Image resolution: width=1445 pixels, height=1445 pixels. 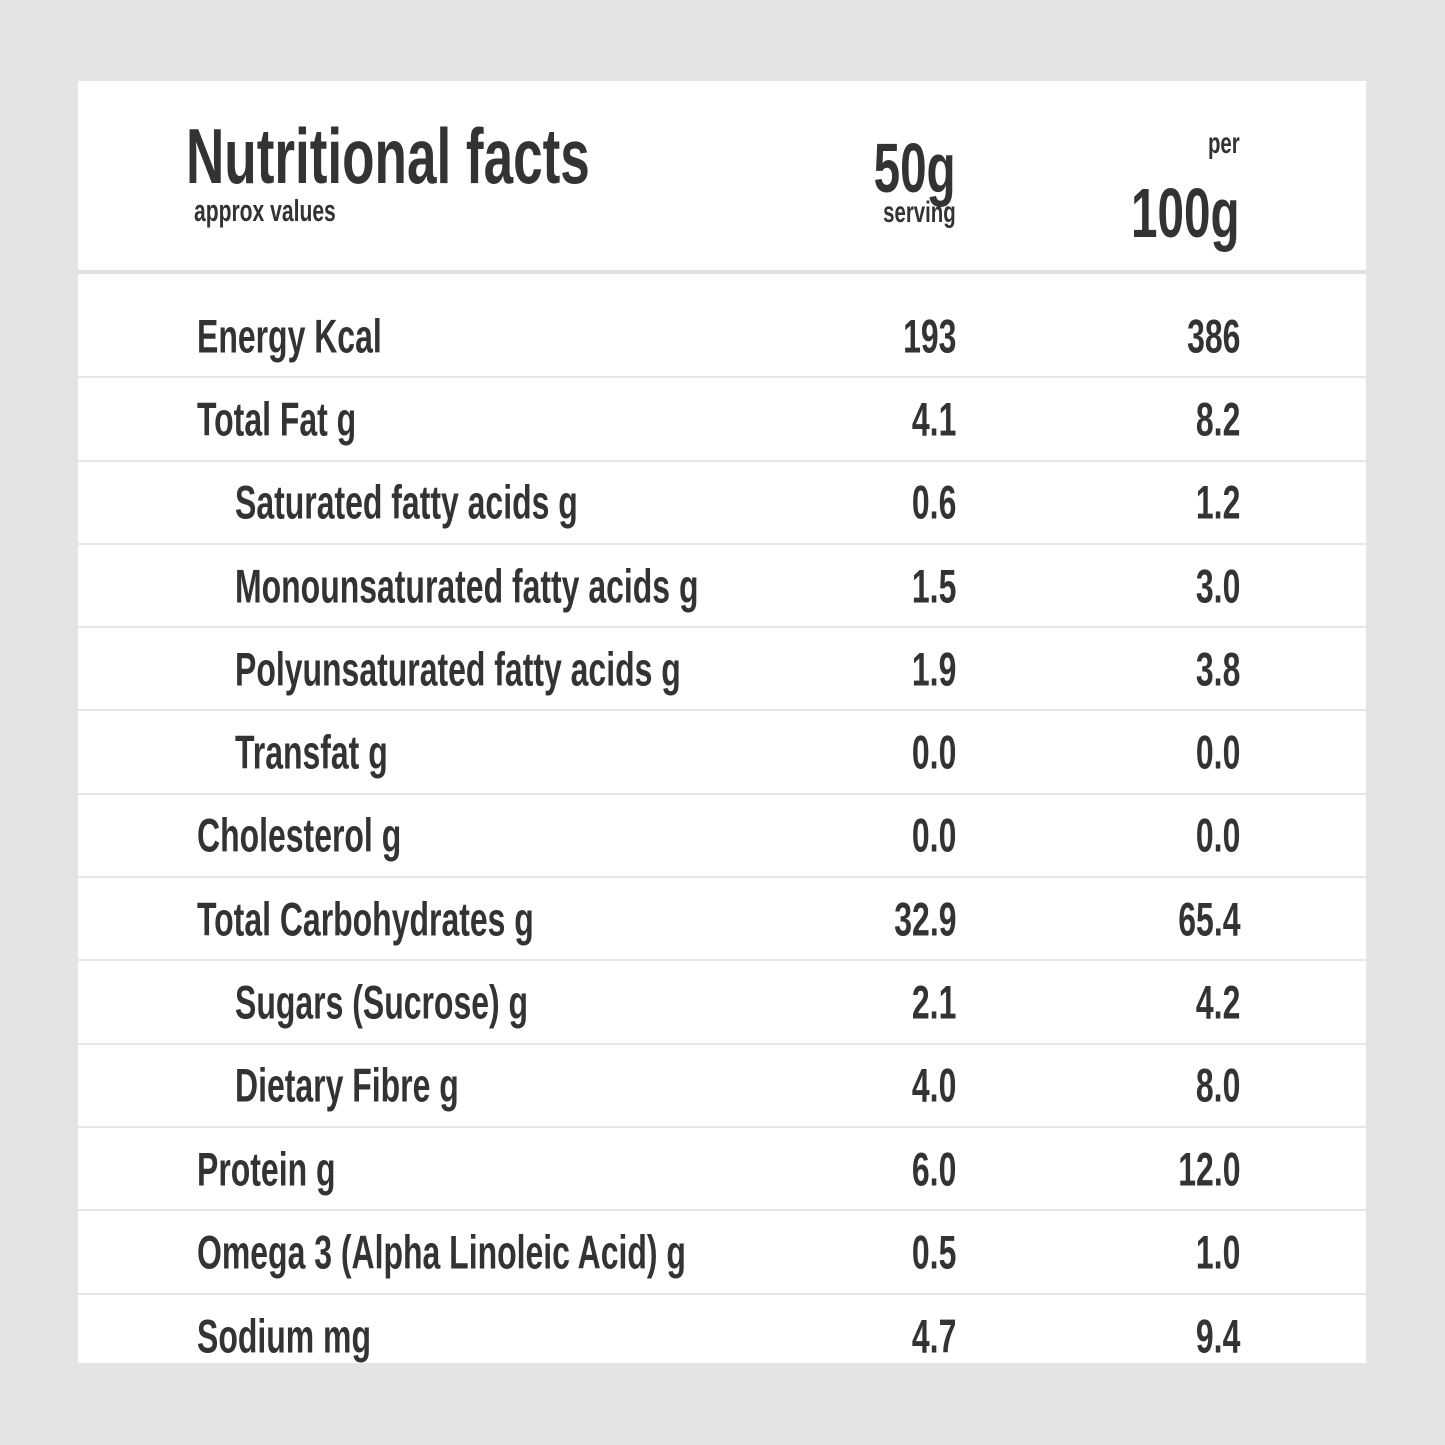 I want to click on nutrient-label: Energy Kcal, so click(x=333, y=335).